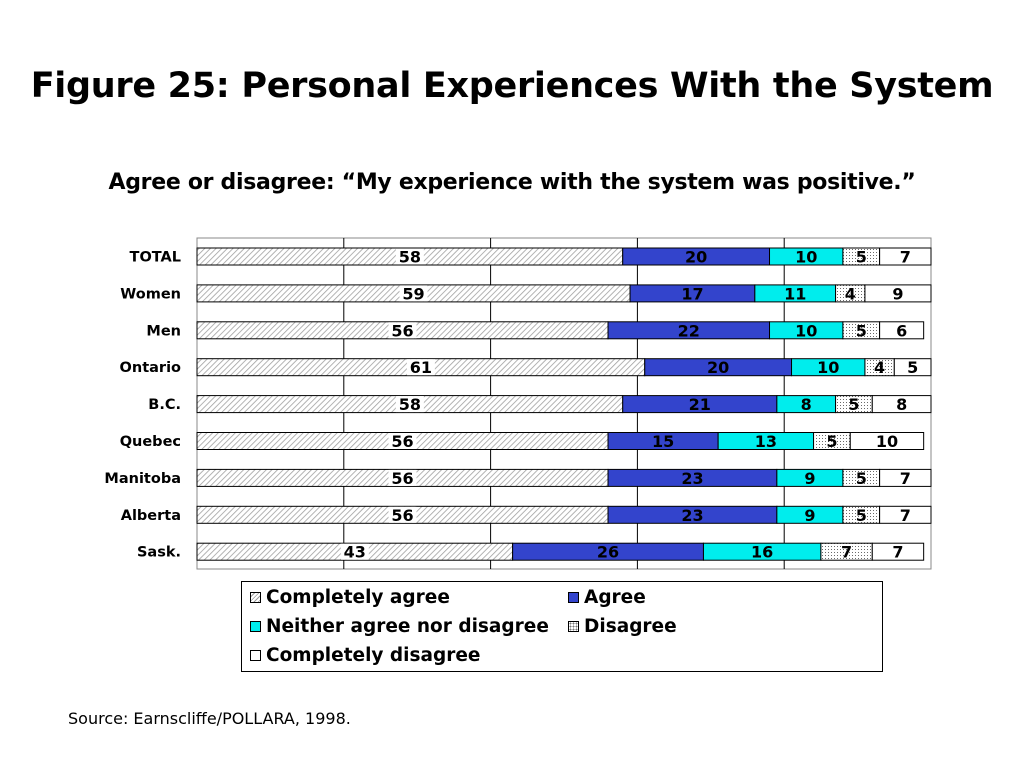  I want to click on data-label-completely-agree-total: 58, so click(410, 257).